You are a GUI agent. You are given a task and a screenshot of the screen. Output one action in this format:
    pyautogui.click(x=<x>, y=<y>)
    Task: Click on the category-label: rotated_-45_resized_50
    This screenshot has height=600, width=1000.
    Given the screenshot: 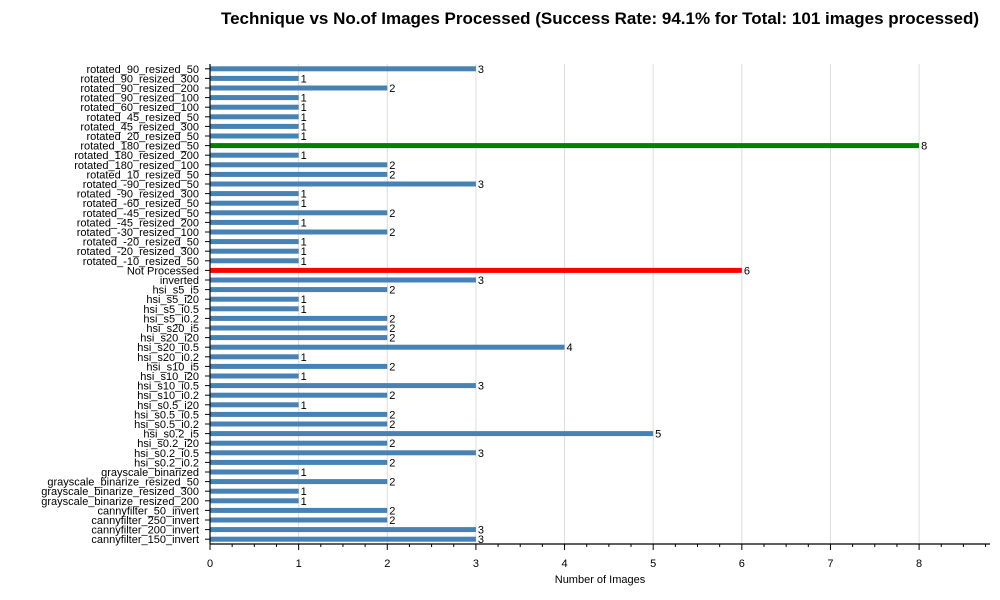 What is the action you would take?
    pyautogui.click(x=141, y=214)
    